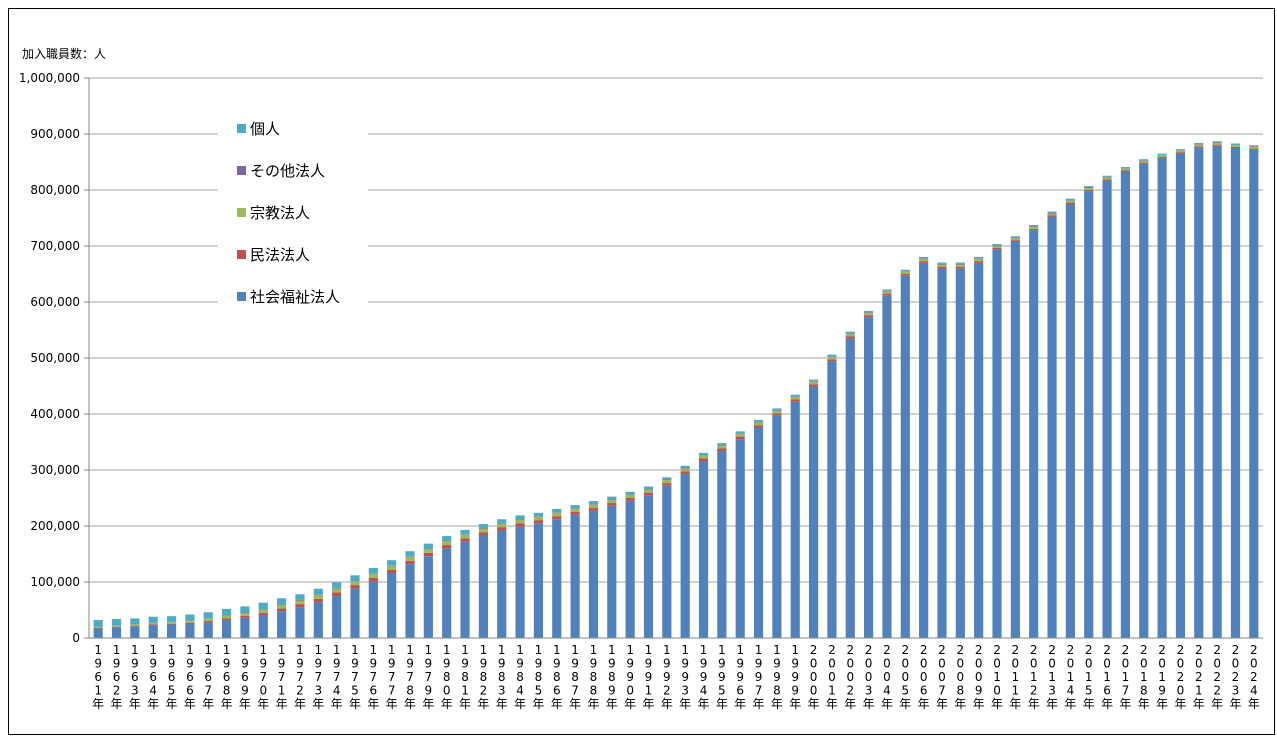 The height and width of the screenshot is (737, 1277). What do you see at coordinates (280, 213) in the screenshot?
I see `legend-label: 宗教法人` at bounding box center [280, 213].